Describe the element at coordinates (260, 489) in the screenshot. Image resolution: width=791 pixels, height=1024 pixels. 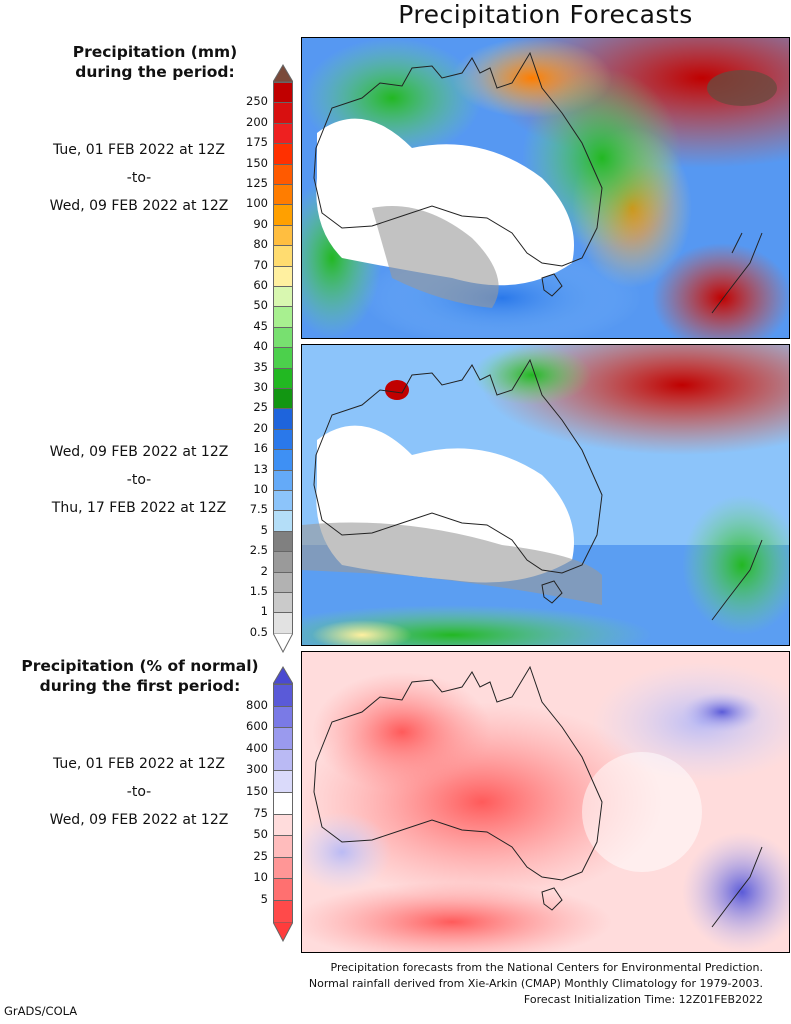
I see `precip-colorbar-tick-label: 10` at that location.